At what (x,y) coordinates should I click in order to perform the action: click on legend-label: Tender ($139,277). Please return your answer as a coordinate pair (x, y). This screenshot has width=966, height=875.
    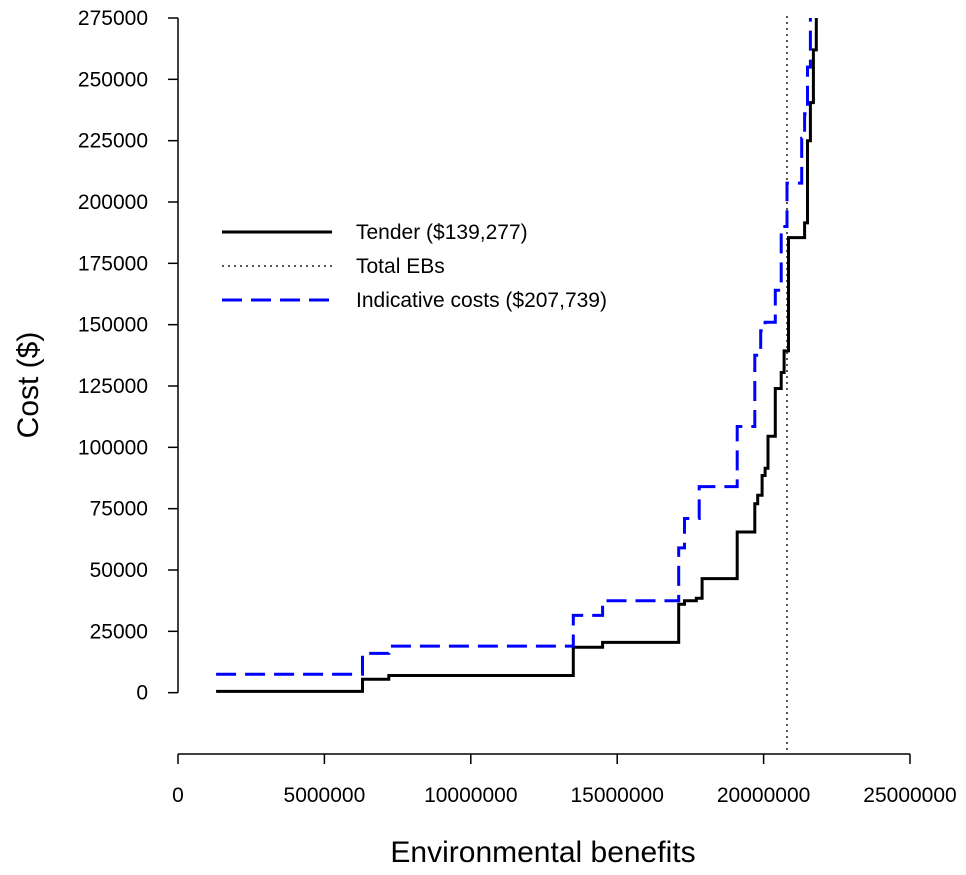
    Looking at the image, I should click on (442, 232).